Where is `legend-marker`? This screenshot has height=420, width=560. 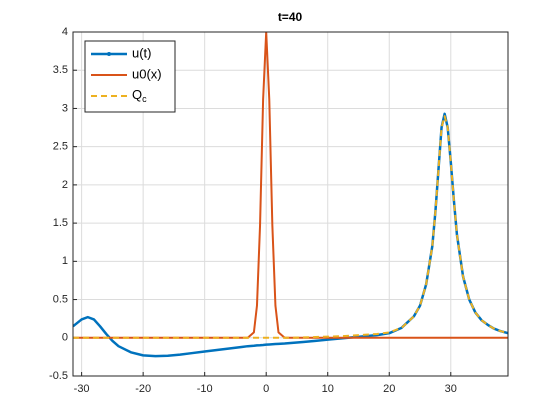 legend-marker is located at coordinates (109, 54).